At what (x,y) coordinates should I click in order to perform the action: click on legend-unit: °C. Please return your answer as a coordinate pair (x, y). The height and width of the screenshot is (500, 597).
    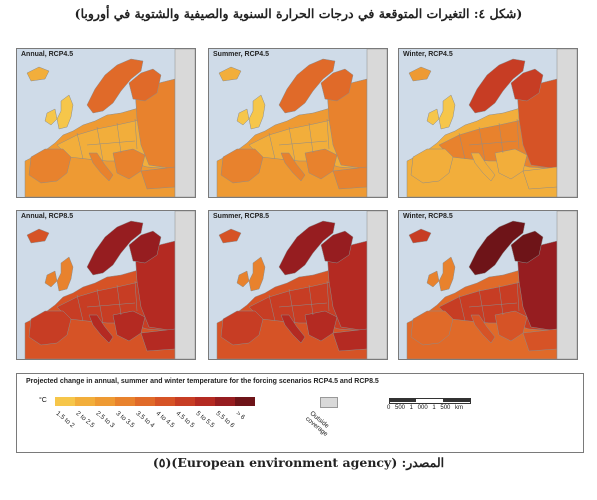
    Looking at the image, I should click on (43, 400).